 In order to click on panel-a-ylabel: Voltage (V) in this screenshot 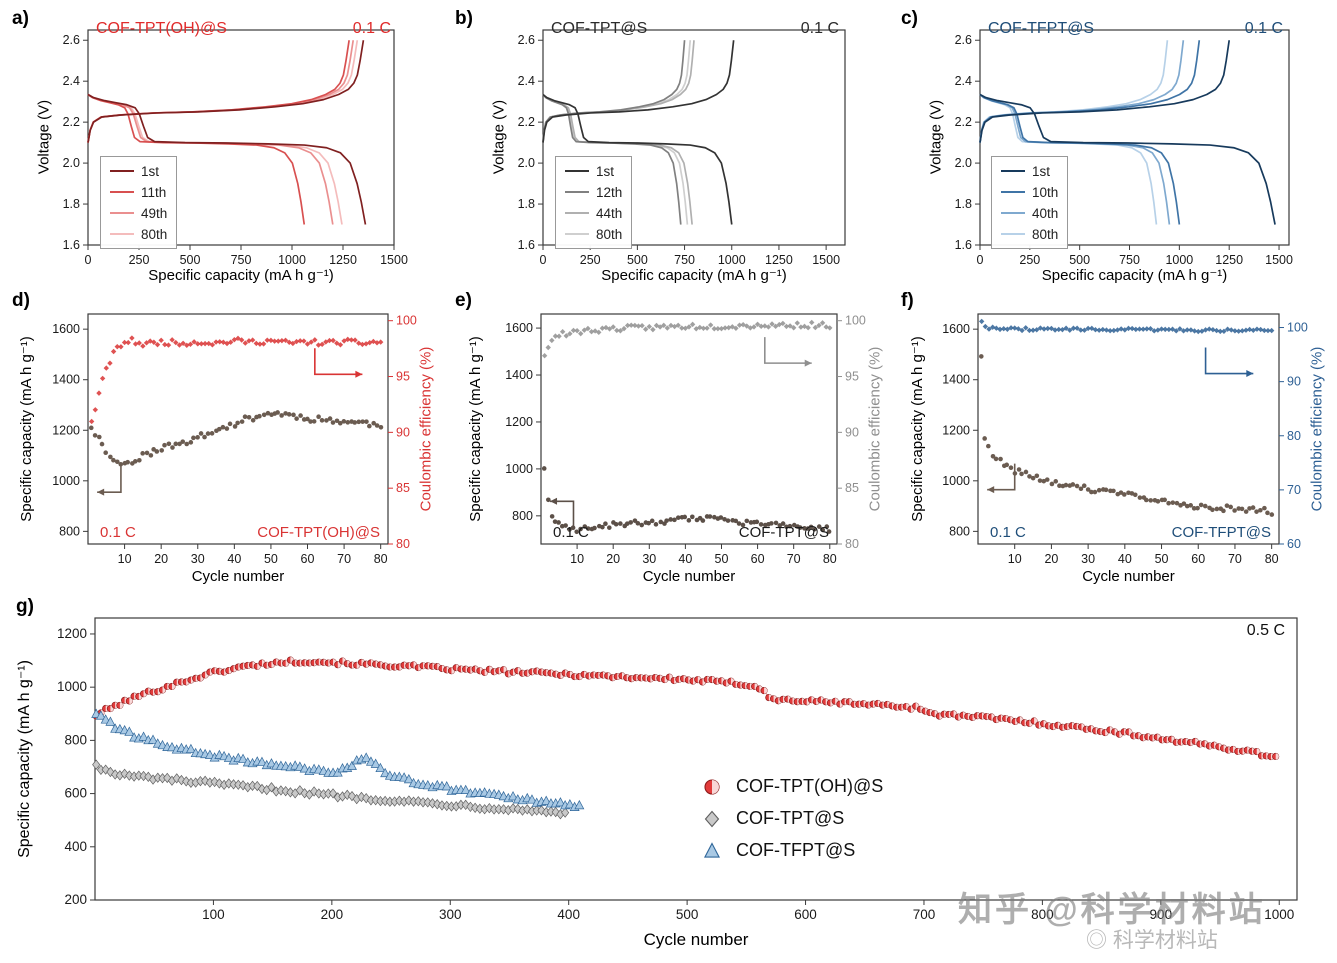, I will do `click(44, 137)`.